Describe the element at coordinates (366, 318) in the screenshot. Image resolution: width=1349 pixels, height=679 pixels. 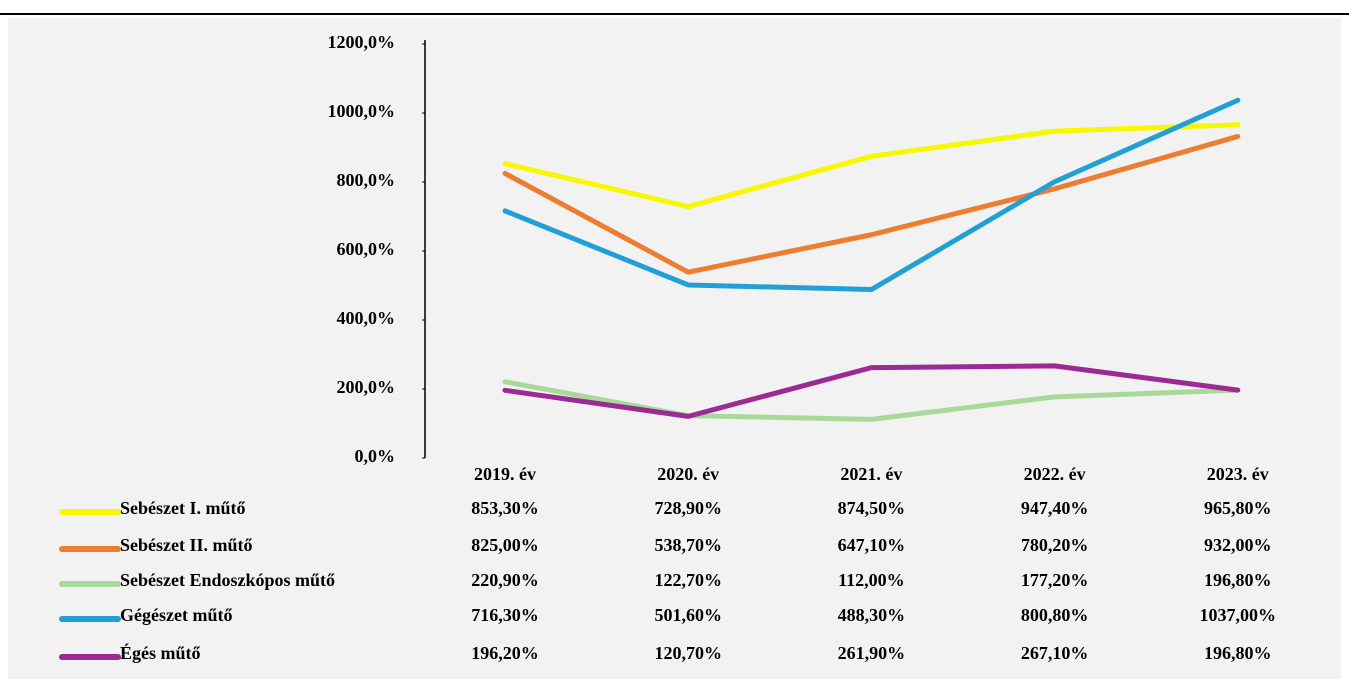
I see `y-tick-label: 400,0%` at that location.